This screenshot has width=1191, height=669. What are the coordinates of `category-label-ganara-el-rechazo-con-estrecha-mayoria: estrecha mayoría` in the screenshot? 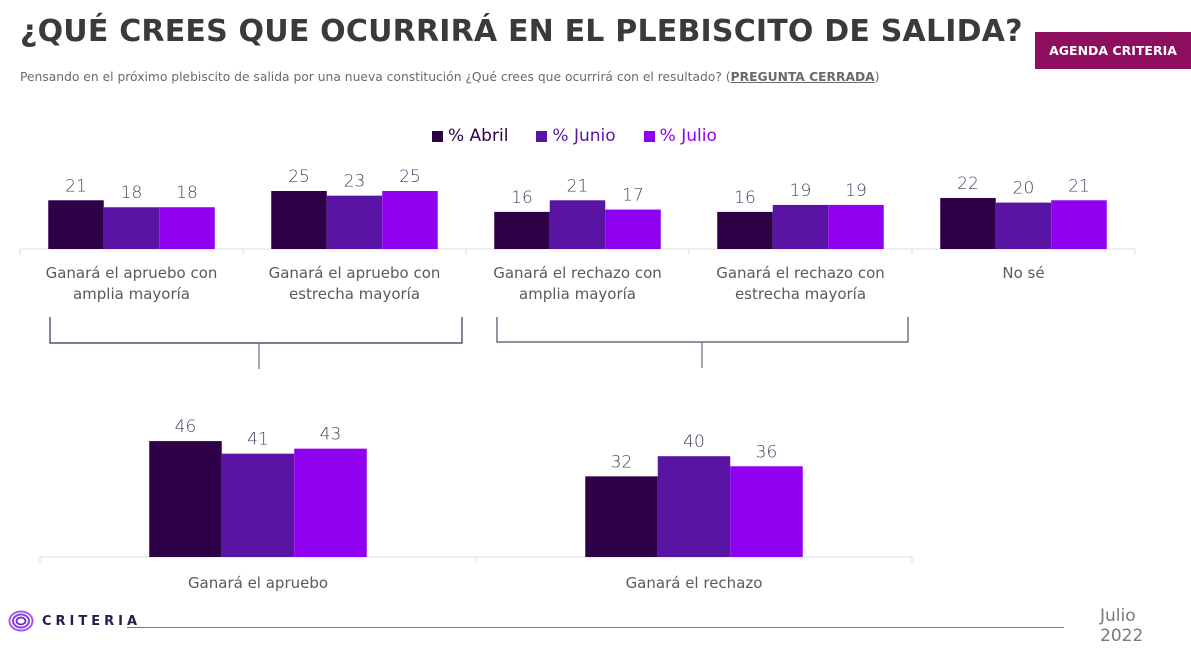 It's located at (800, 294).